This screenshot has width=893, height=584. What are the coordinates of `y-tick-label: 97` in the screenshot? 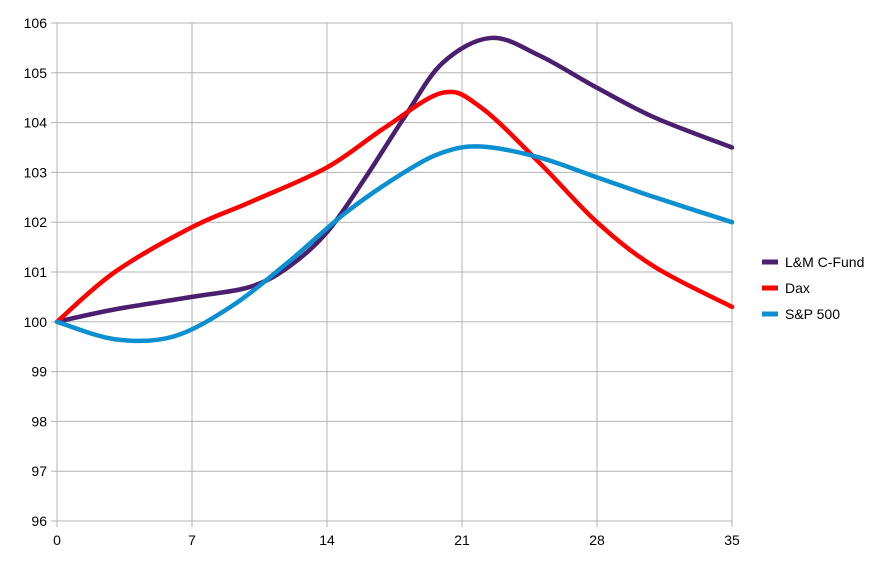 It's located at (39, 471).